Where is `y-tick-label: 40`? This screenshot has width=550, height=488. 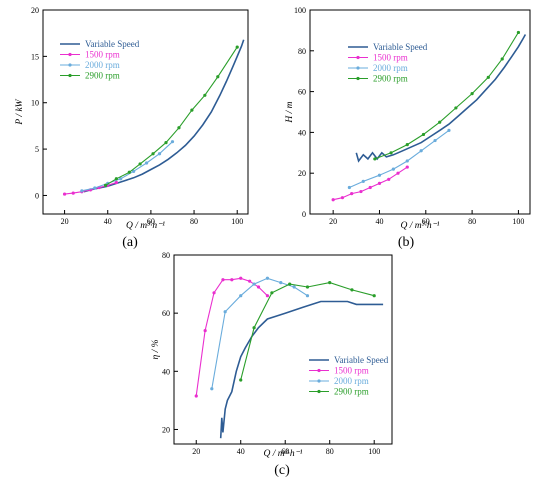 y-tick-label: 40 is located at coordinates (166, 371).